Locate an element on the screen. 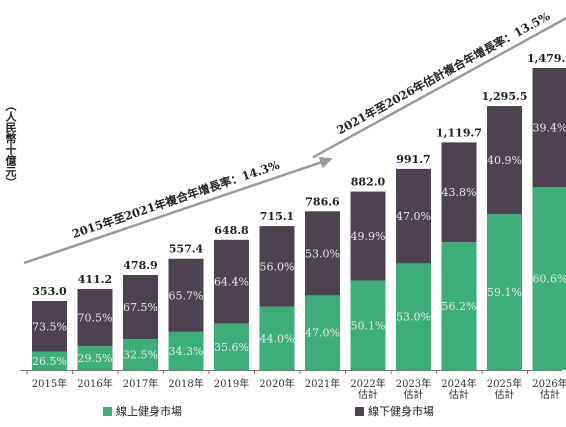  offline-share-label: 40.9% is located at coordinates (504, 160).